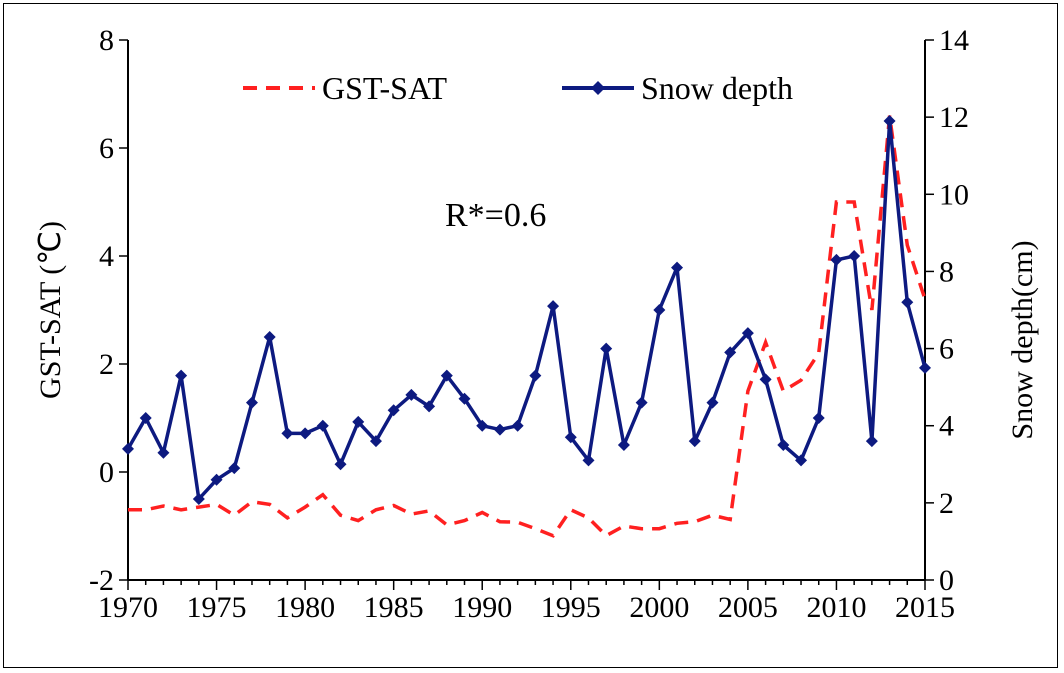 The image size is (1064, 673). I want to click on legend-marker-snow-depth, so click(598, 88).